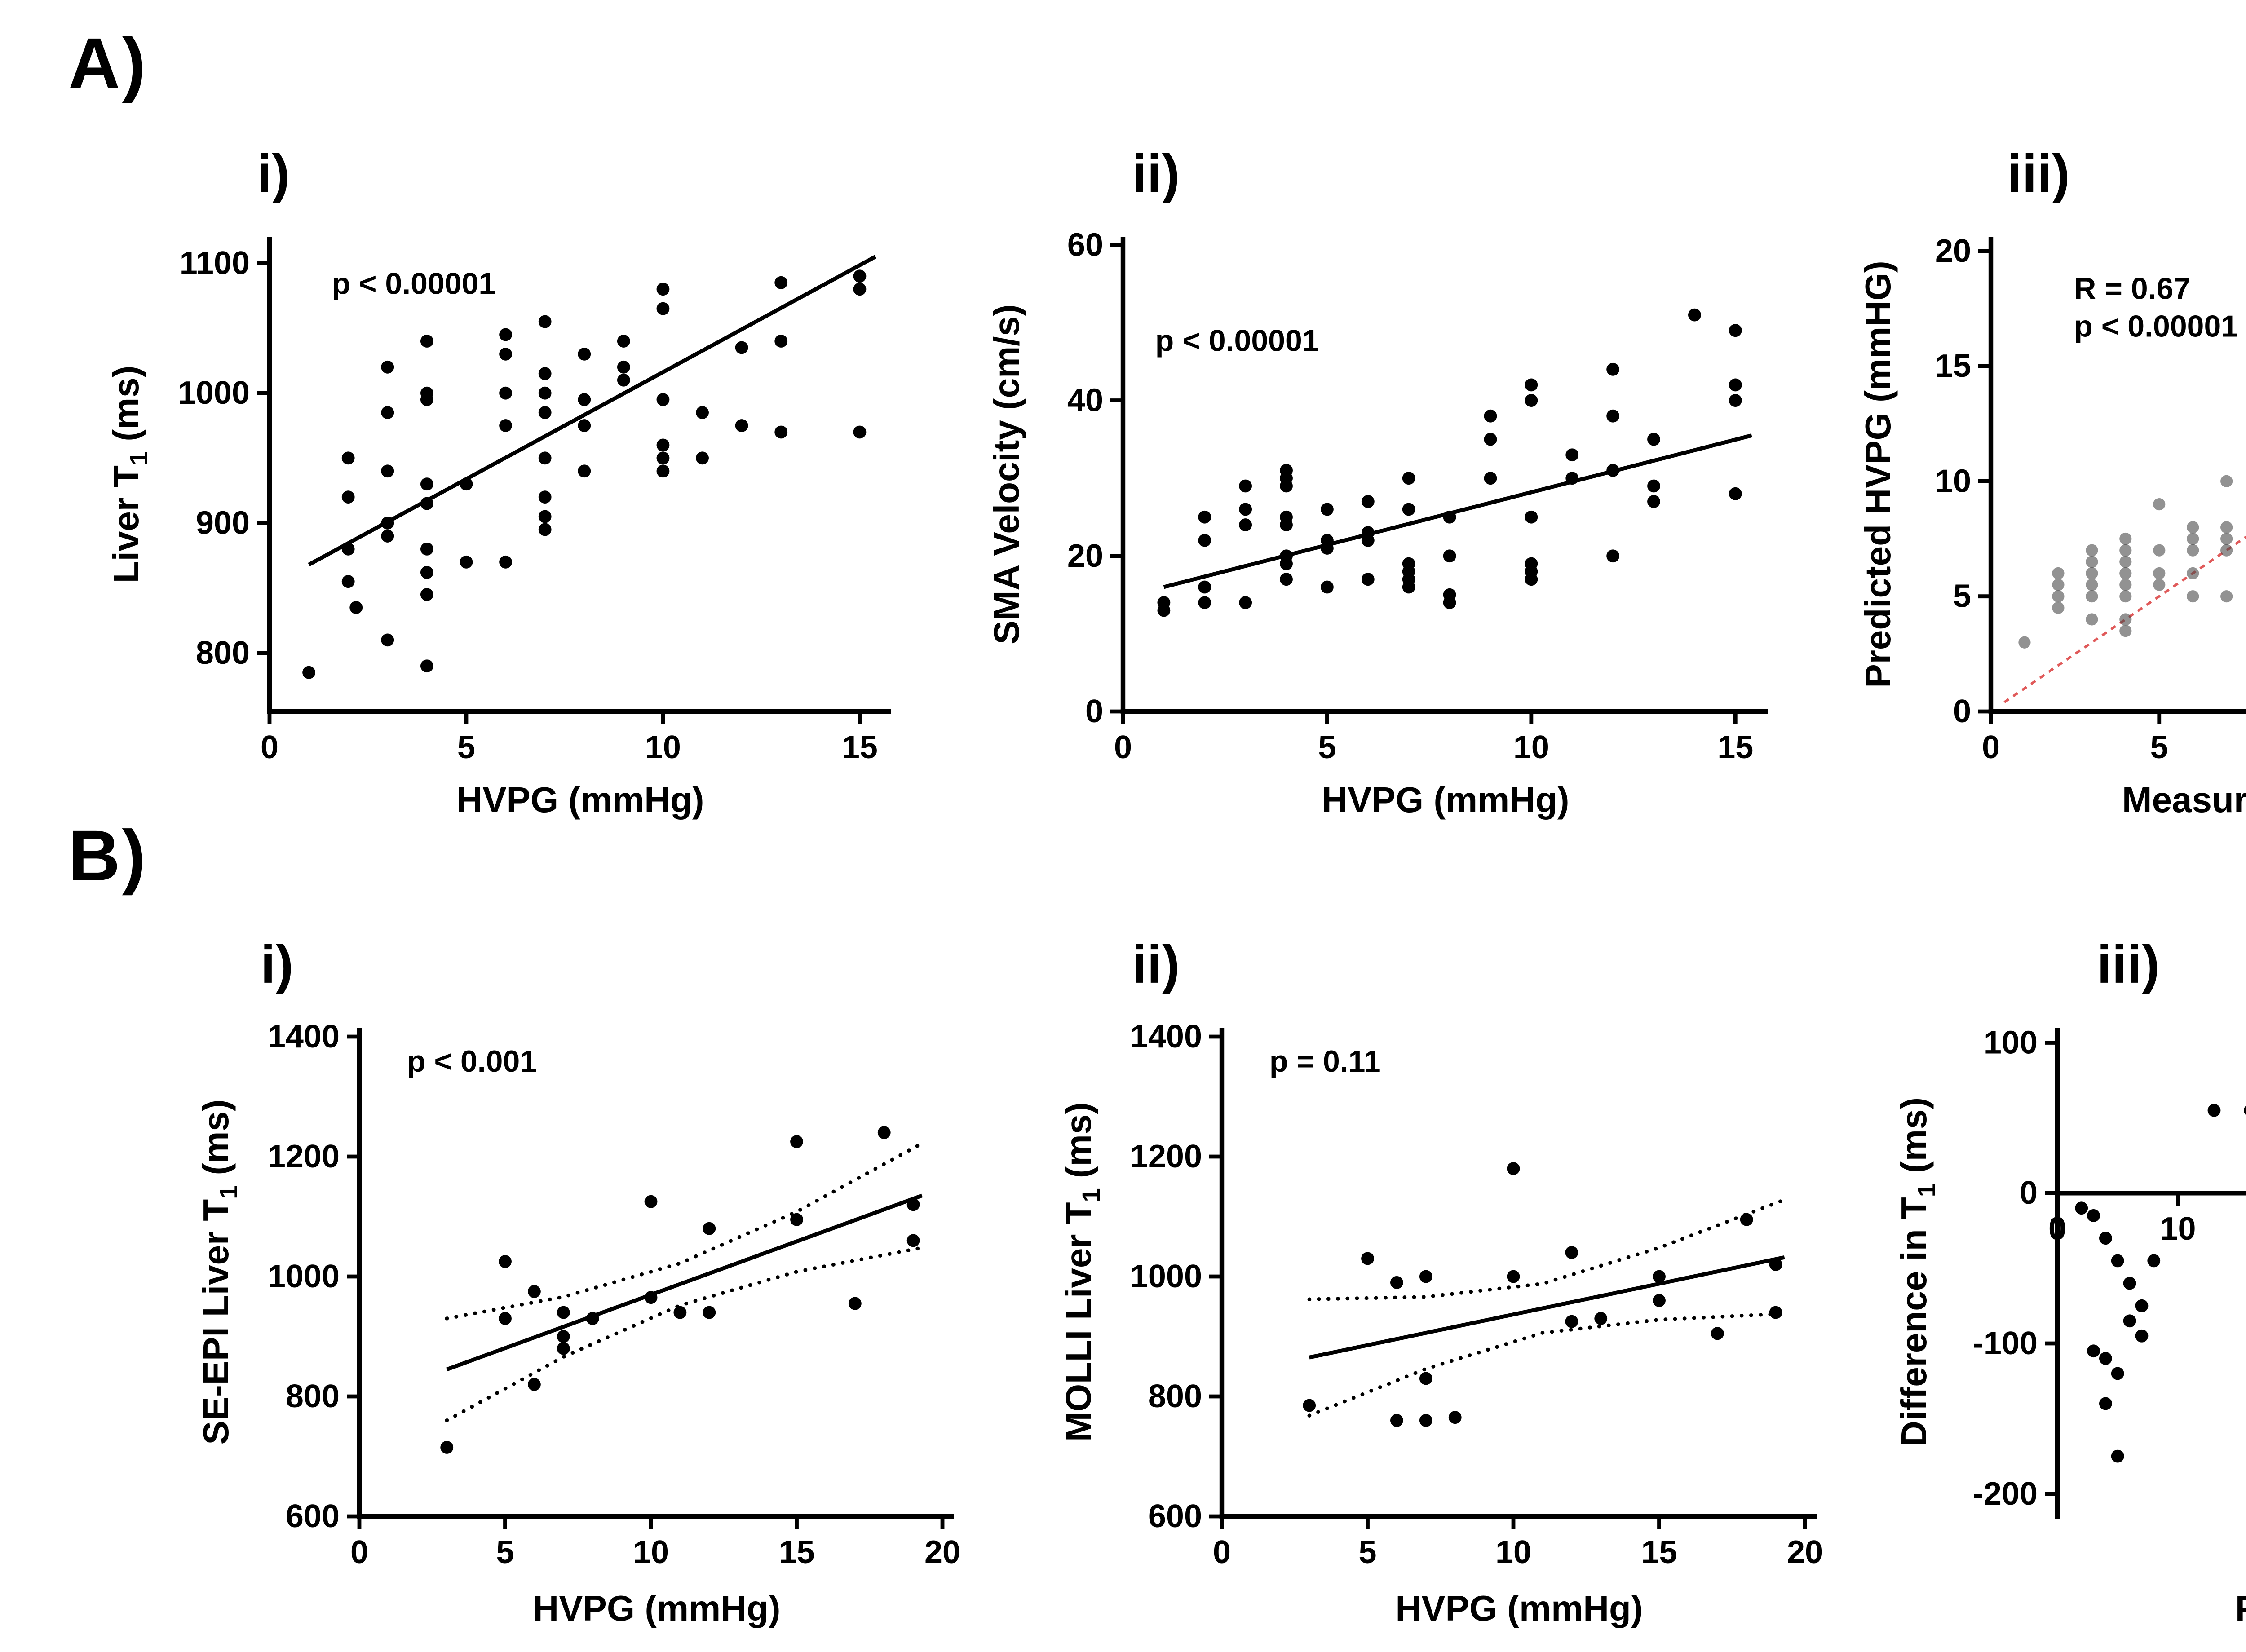 The width and height of the screenshot is (2246, 1652). What do you see at coordinates (108, 857) in the screenshot?
I see `section-label-b: B)` at bounding box center [108, 857].